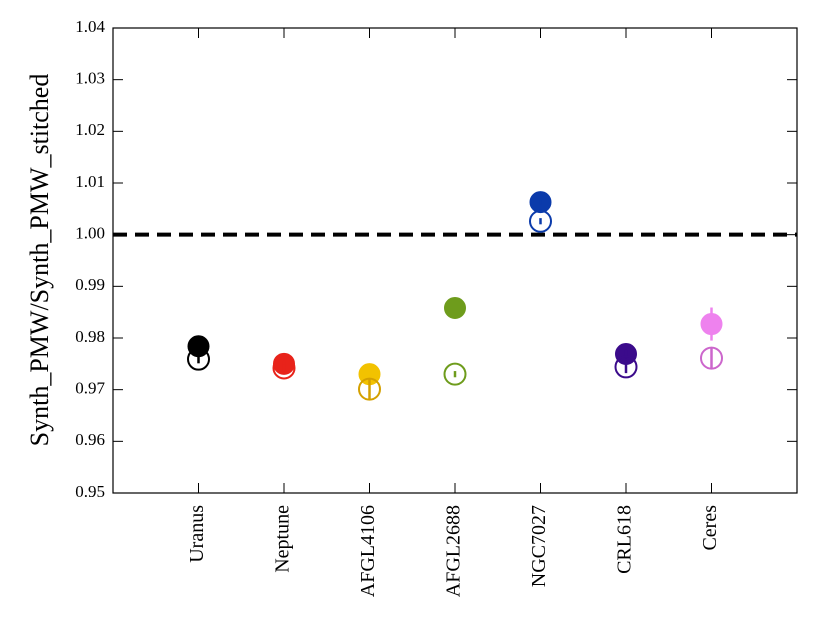 The width and height of the screenshot is (830, 623). What do you see at coordinates (90, 439) in the screenshot?
I see `y-tick-label: 0.96` at bounding box center [90, 439].